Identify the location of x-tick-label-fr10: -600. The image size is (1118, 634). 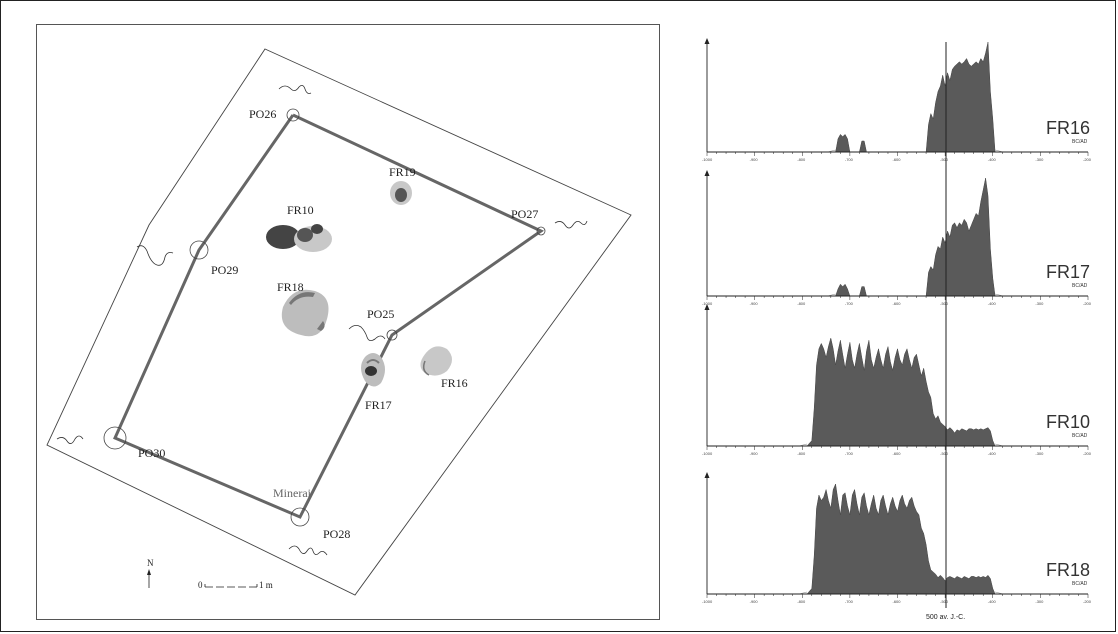
(897, 453).